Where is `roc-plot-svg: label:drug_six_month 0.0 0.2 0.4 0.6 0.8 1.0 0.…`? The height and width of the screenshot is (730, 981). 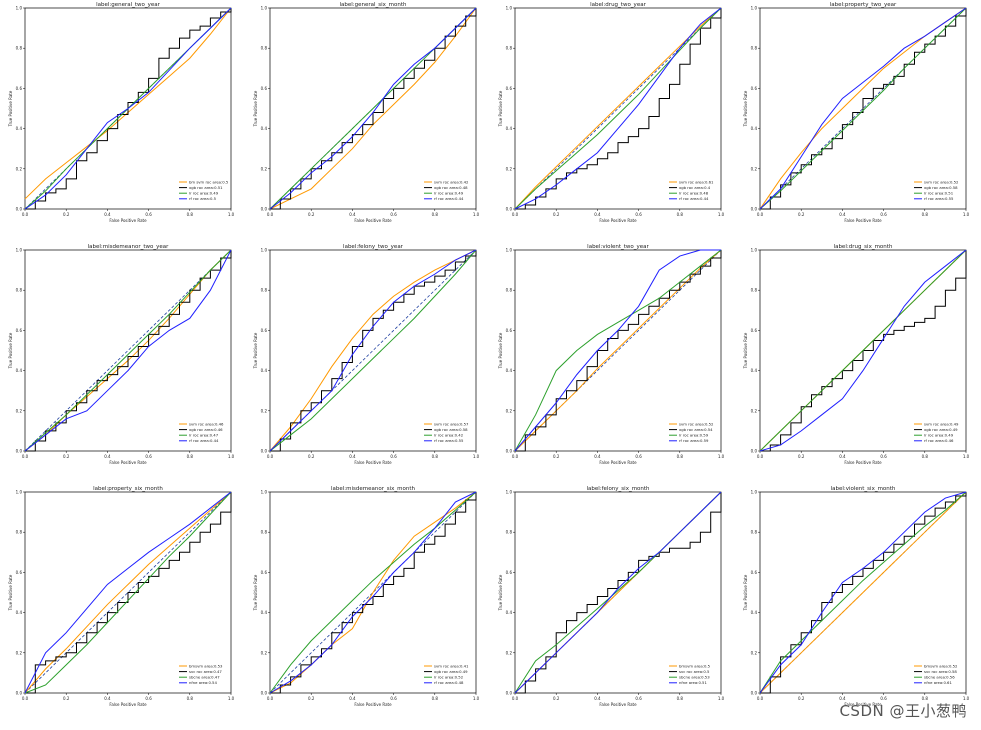
roc-plot-svg: label:drug_six_month 0.0 0.2 0.4 0.6 0.8 1.0 0.… is located at coordinates (856, 354).